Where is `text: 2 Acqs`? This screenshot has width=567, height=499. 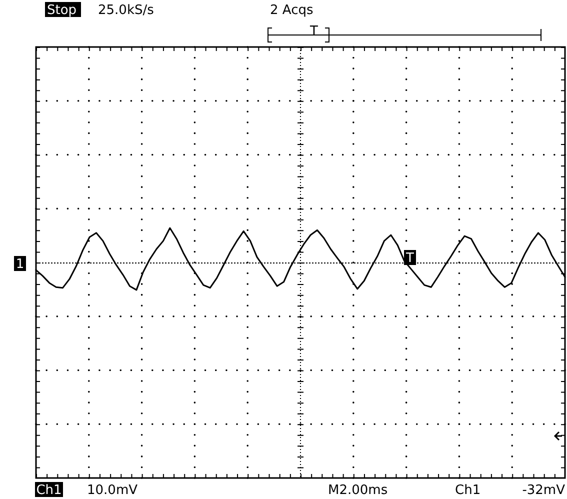
text: 2 Acqs is located at coordinates (292, 10).